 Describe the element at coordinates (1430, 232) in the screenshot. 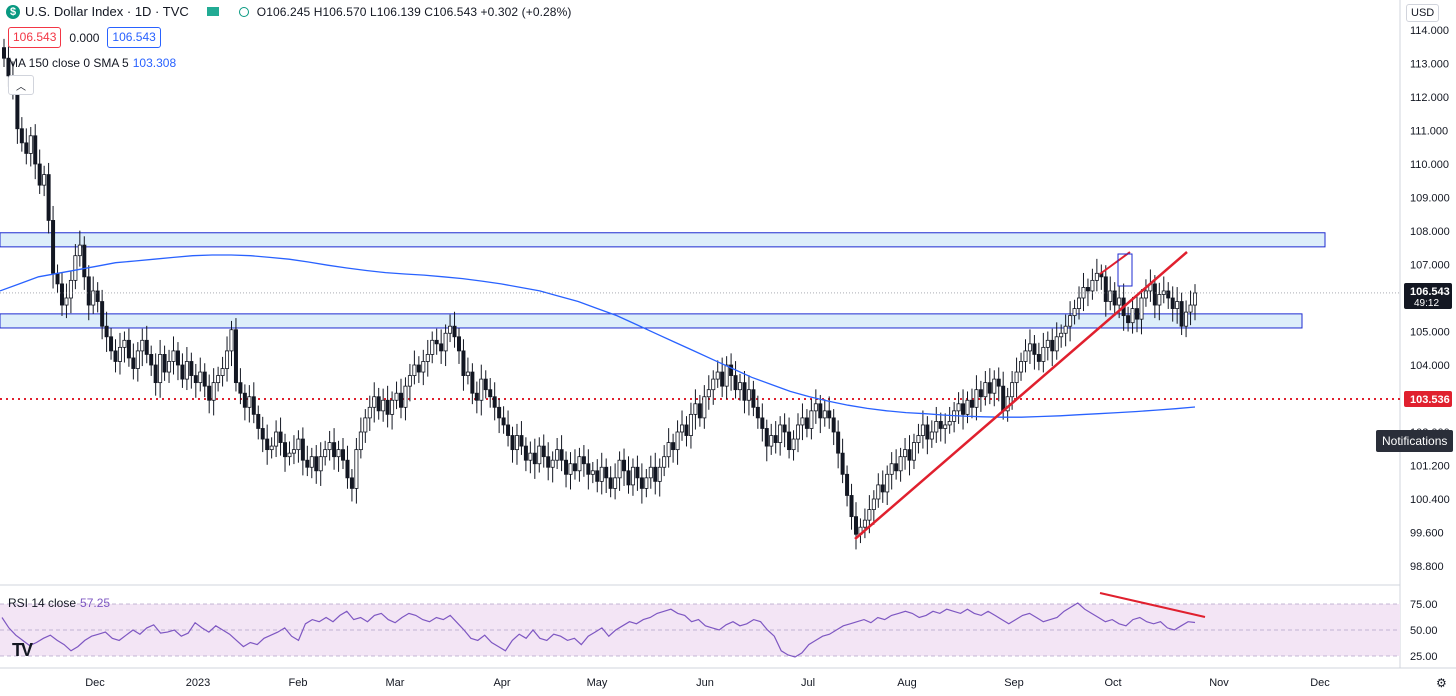

I see `price-tick-label: 108.000` at that location.